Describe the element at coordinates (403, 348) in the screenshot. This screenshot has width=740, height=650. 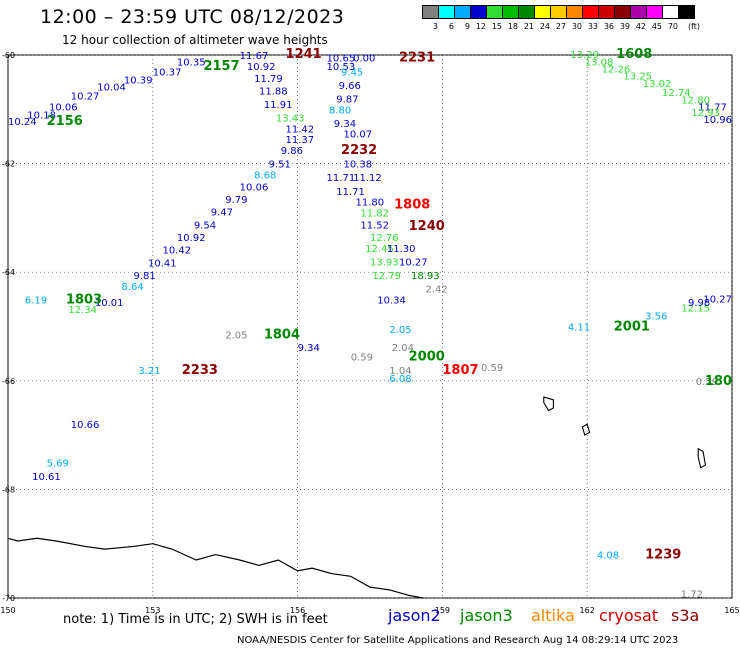
I see `wave-height-label: 2.04` at that location.